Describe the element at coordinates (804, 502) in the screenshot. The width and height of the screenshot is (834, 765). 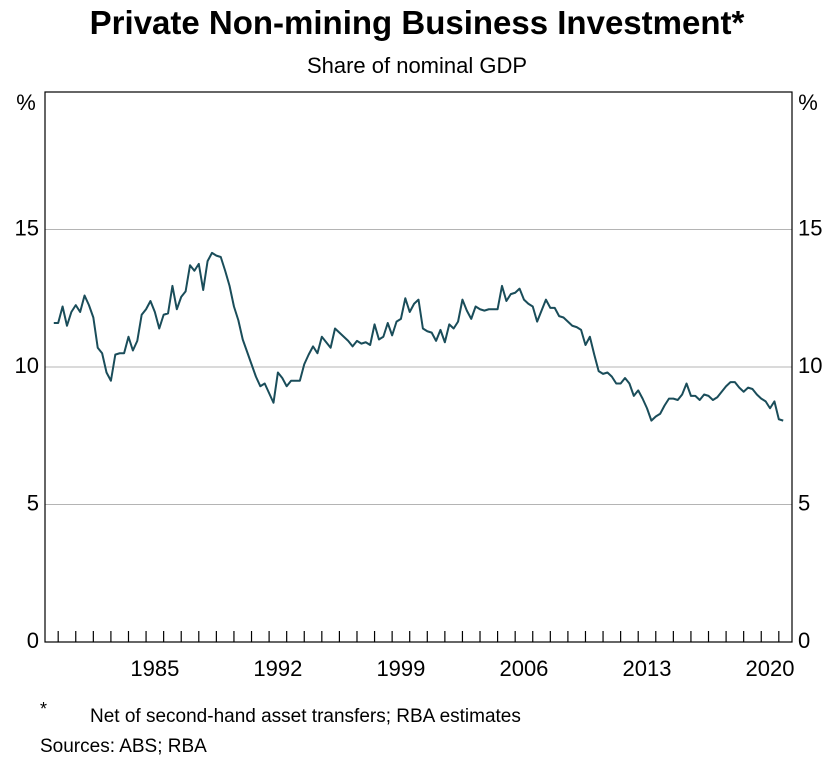
I see `y2-tick-label: 5` at that location.